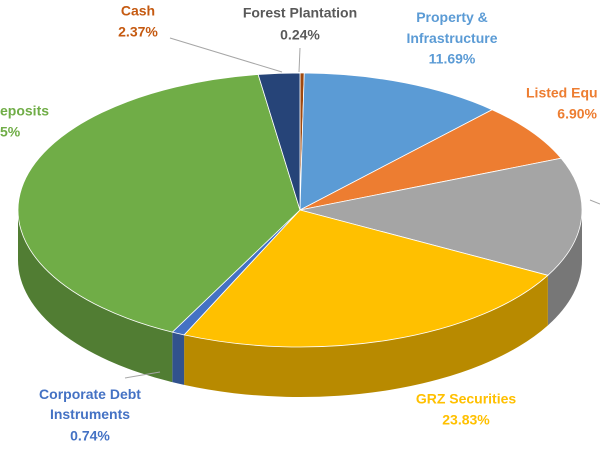 This screenshot has height=450, width=600. What do you see at coordinates (90, 404) in the screenshot?
I see `slice-label: Corporate Debt Instruments` at bounding box center [90, 404].